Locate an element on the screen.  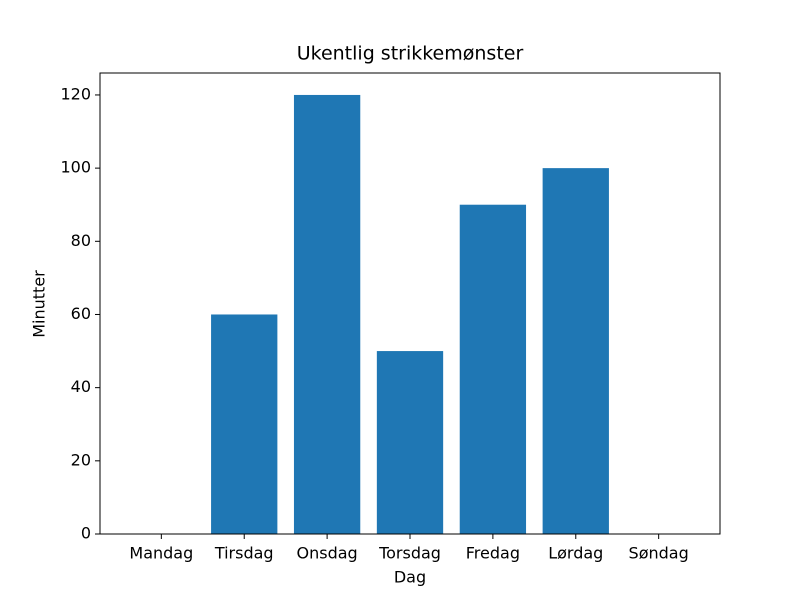
x-tick-label: Torsdag is located at coordinates (409, 553).